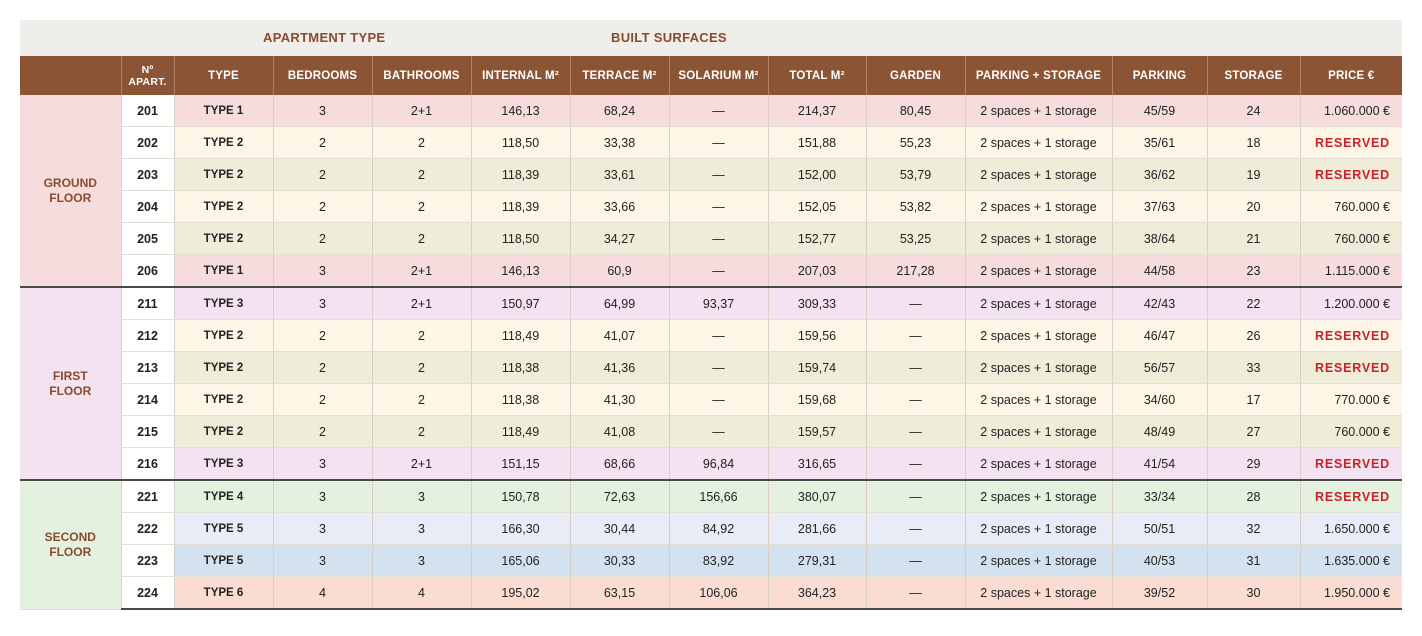  I want to click on total-area-cell: 316,65, so click(816, 464).